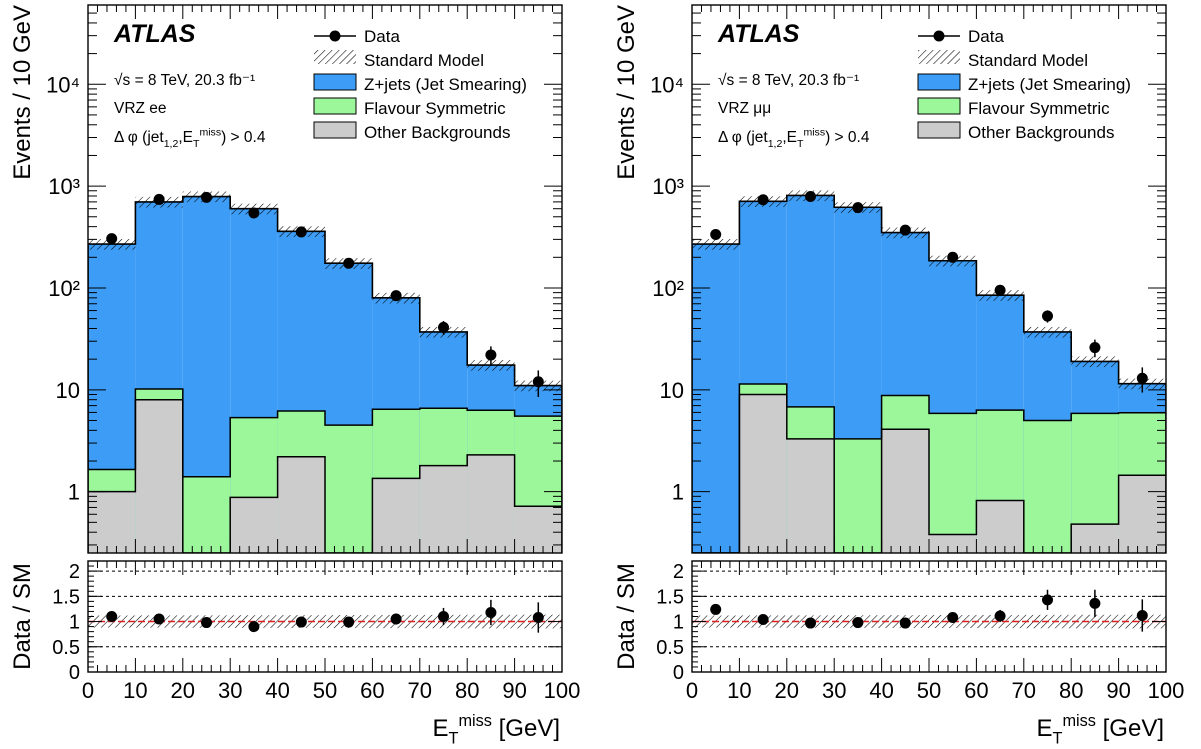 The image size is (1201, 749). I want to click on cut-label: Δ φ (jet1,2,ETmiss) > 0.4, so click(190, 137).